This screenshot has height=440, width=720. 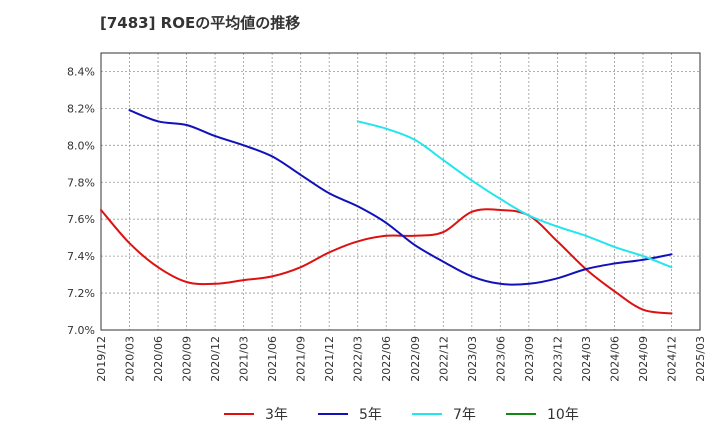 I want to click on x-tick-label: 2021/06, so click(x=272, y=359).